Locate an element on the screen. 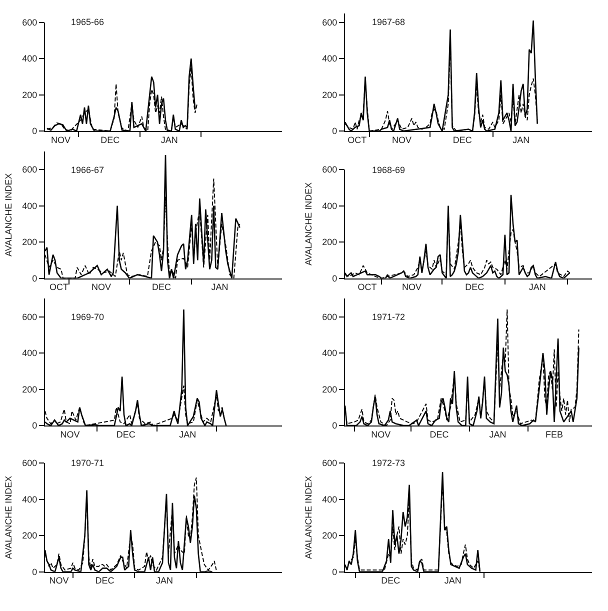 The height and width of the screenshot is (611, 608). text: 1966-67 is located at coordinates (87, 170).